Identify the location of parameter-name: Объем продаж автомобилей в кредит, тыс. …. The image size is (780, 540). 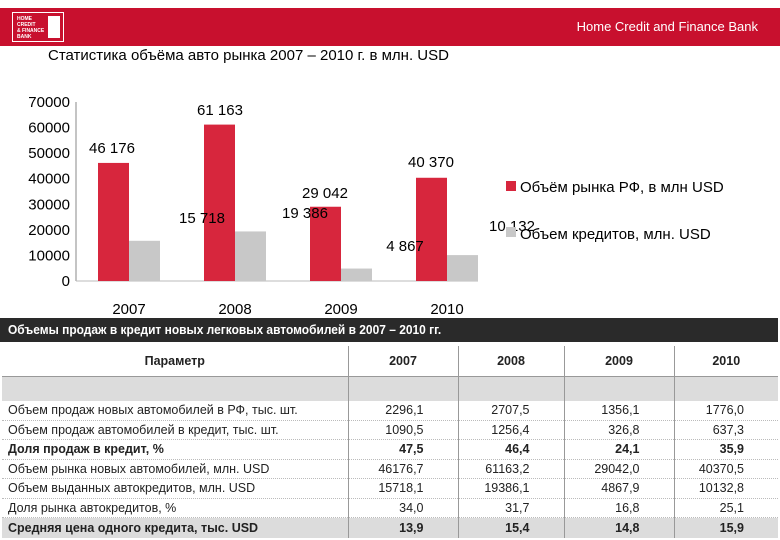
(175, 430).